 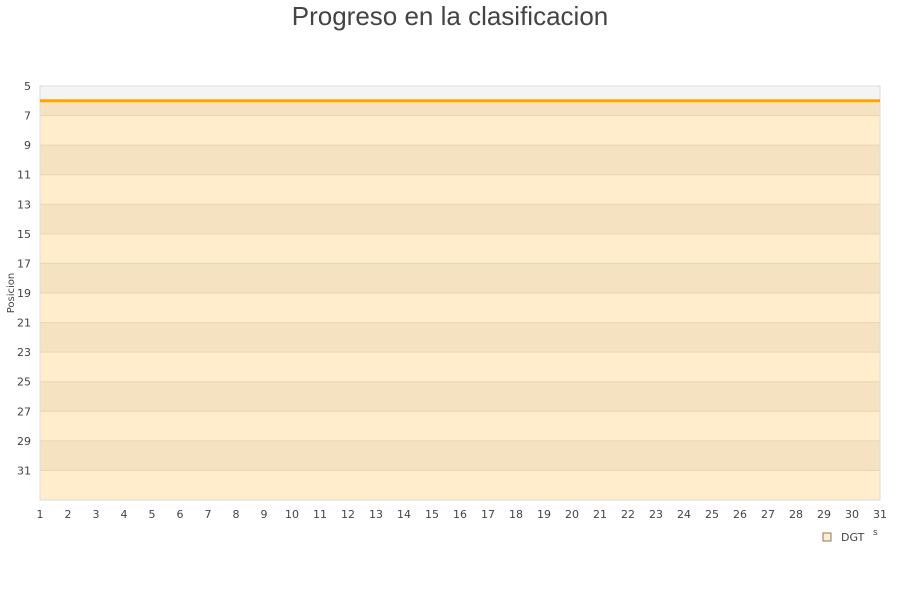 What do you see at coordinates (152, 514) in the screenshot?
I see `x-tick-label: 5` at bounding box center [152, 514].